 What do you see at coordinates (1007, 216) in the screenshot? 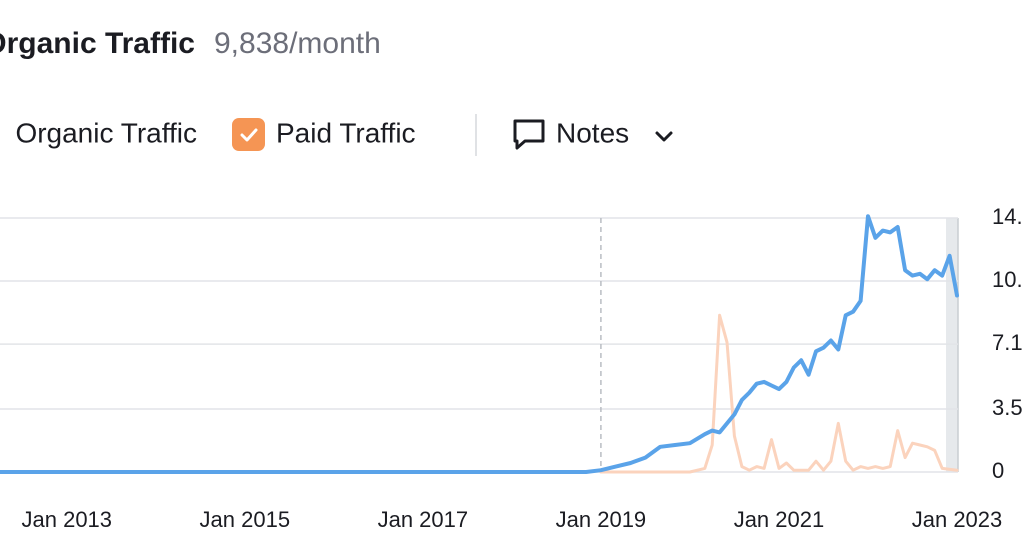
I see `y-tick-label: 14.` at bounding box center [1007, 216].